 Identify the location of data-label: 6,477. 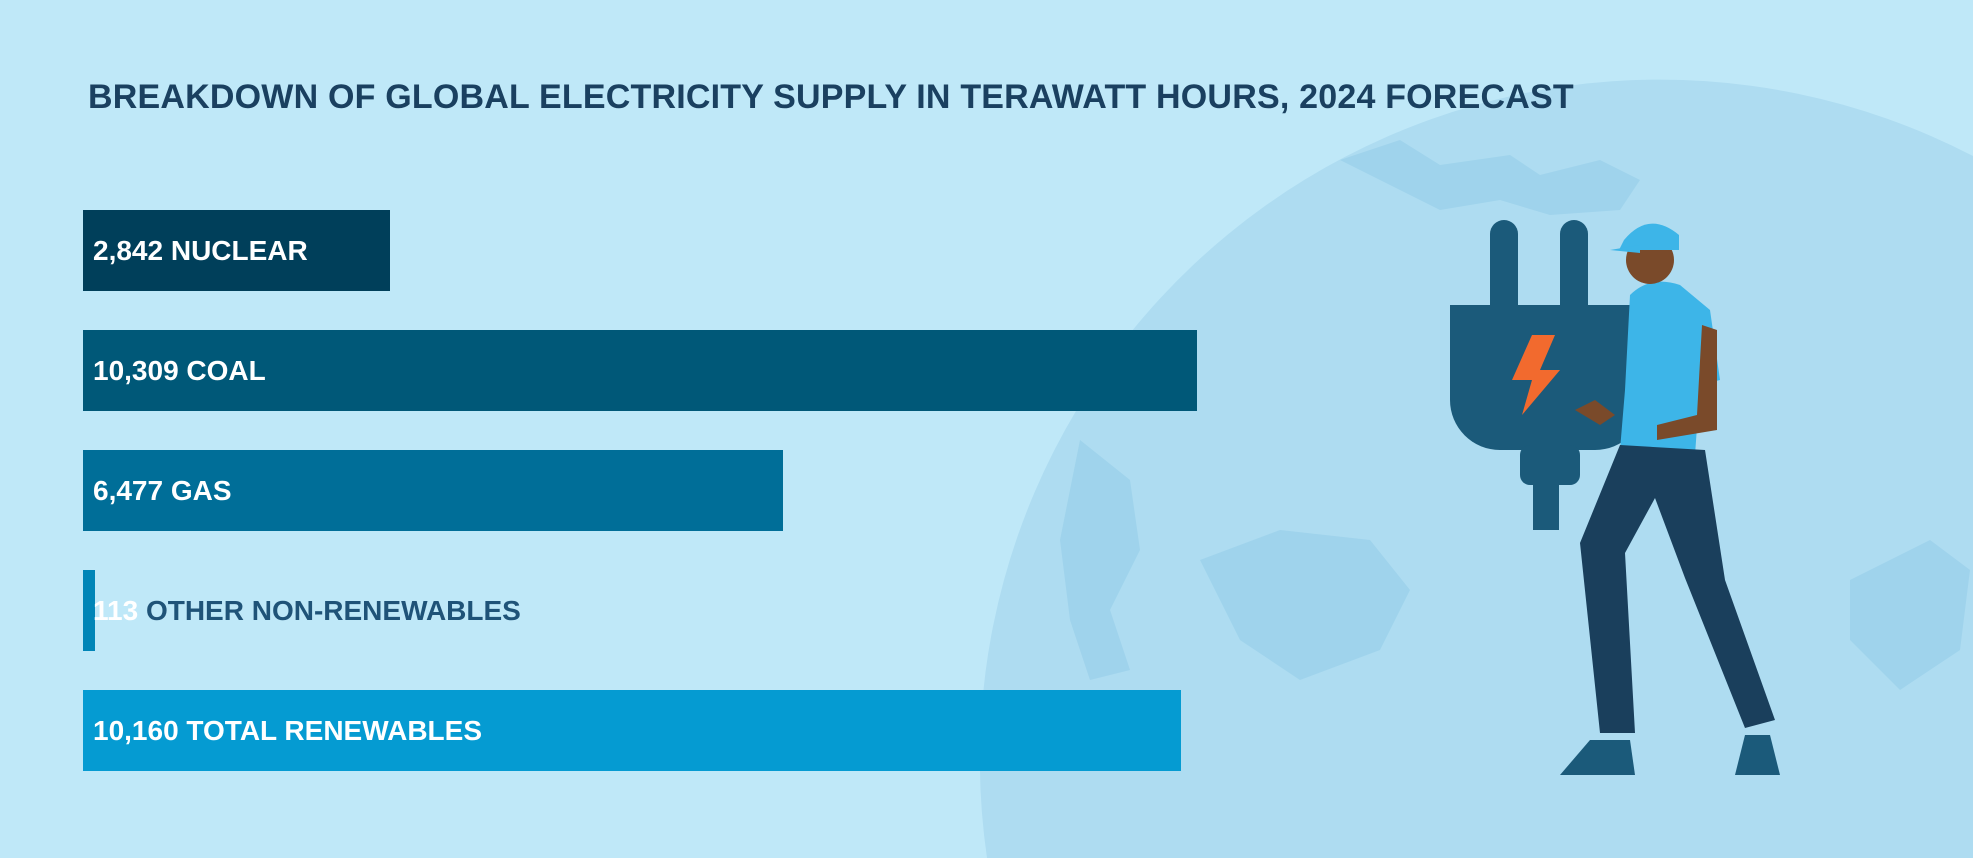
(128, 490).